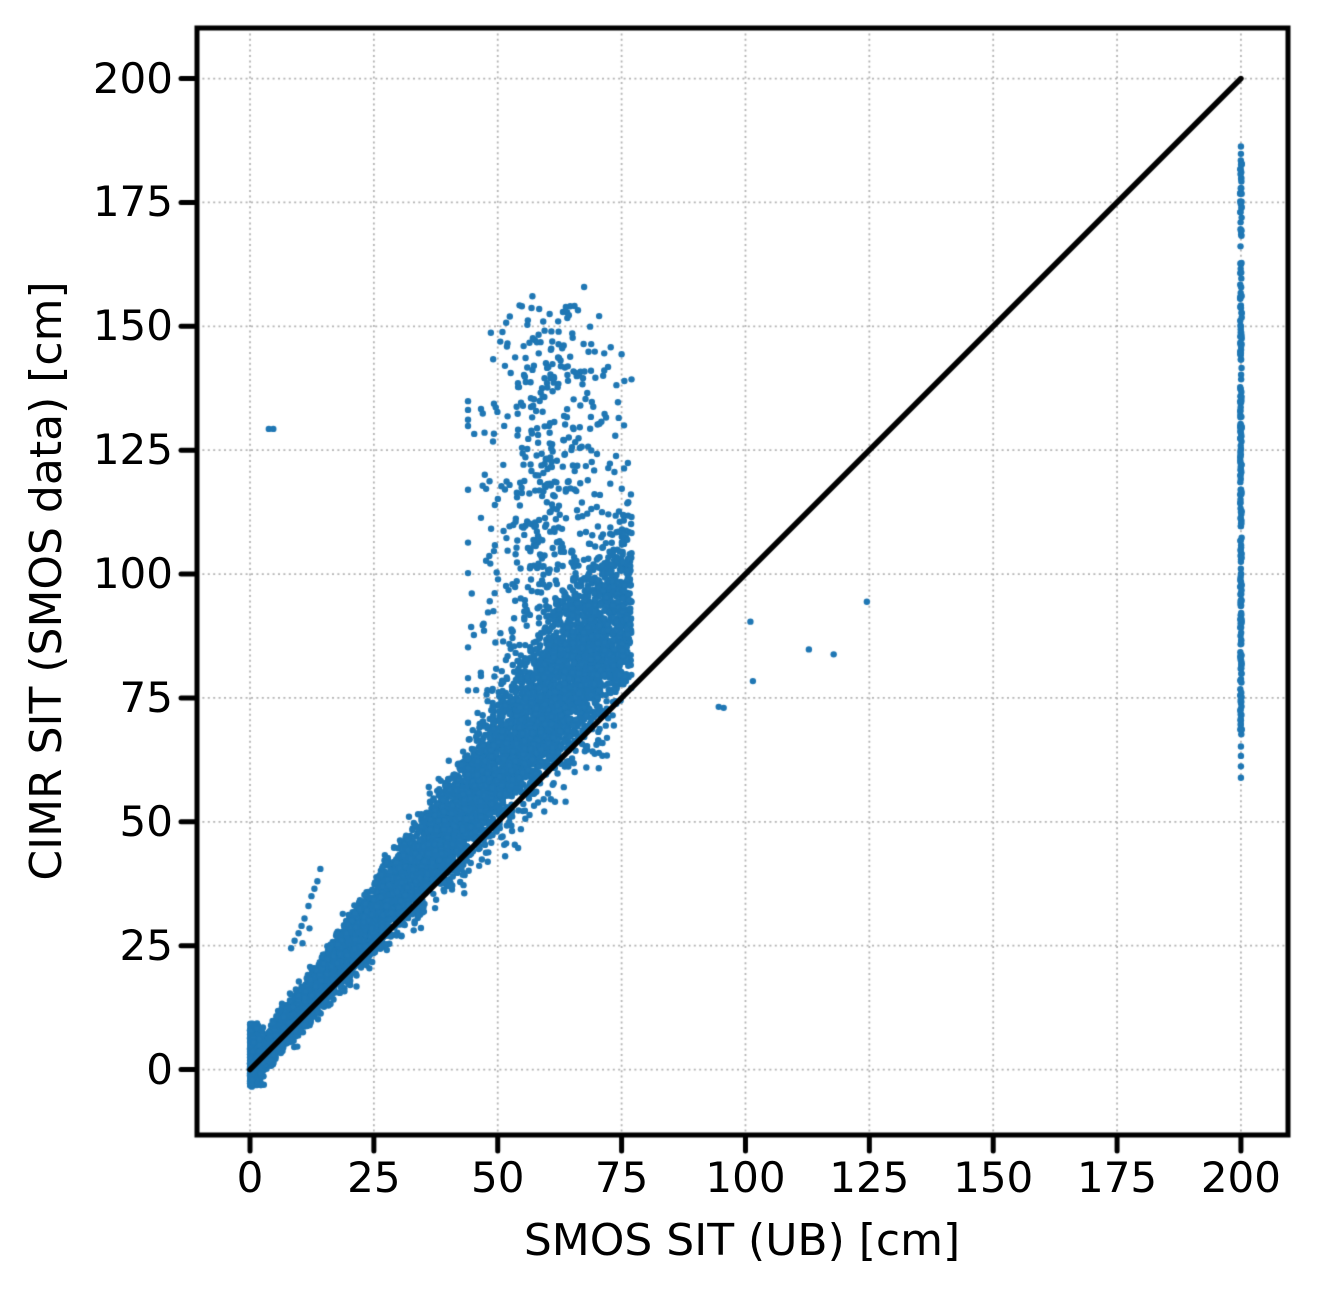  Describe the element at coordinates (374, 1177) in the screenshot. I see `x-tick-label: 25` at that location.